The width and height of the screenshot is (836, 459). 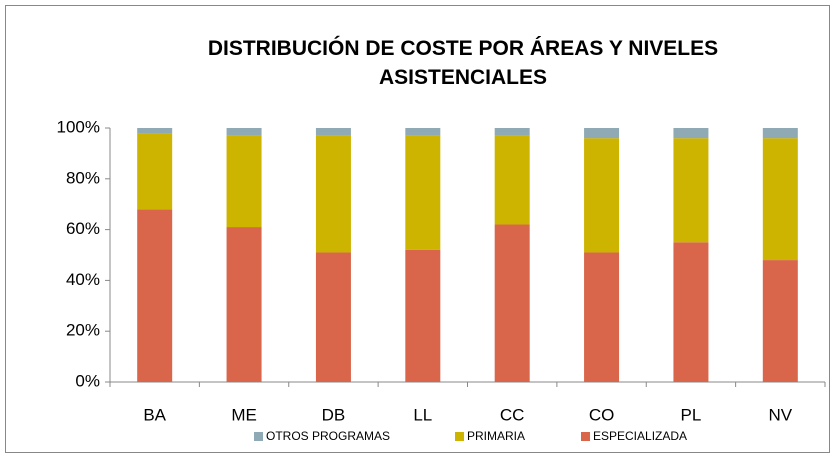 I want to click on y-tick-label: 80%, so click(x=83, y=177).